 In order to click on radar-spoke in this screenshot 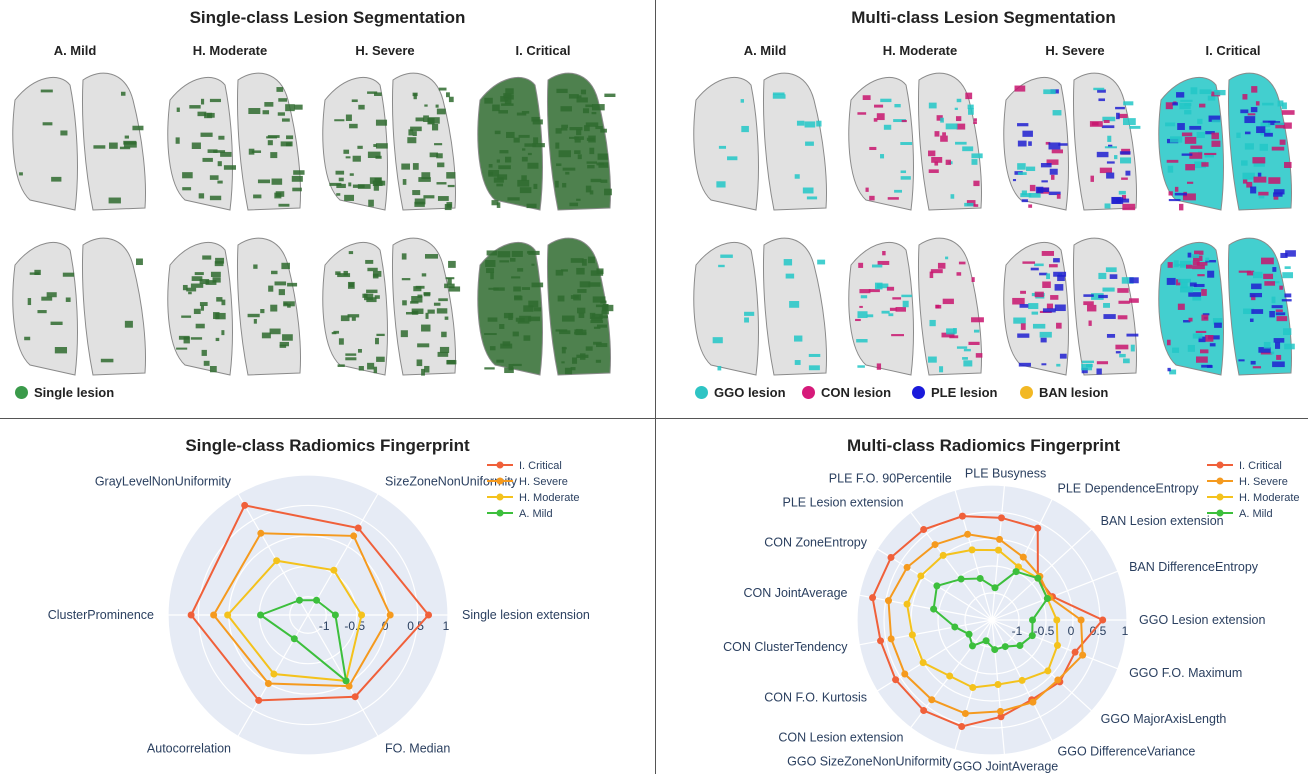, I will do `click(343, 554)`.